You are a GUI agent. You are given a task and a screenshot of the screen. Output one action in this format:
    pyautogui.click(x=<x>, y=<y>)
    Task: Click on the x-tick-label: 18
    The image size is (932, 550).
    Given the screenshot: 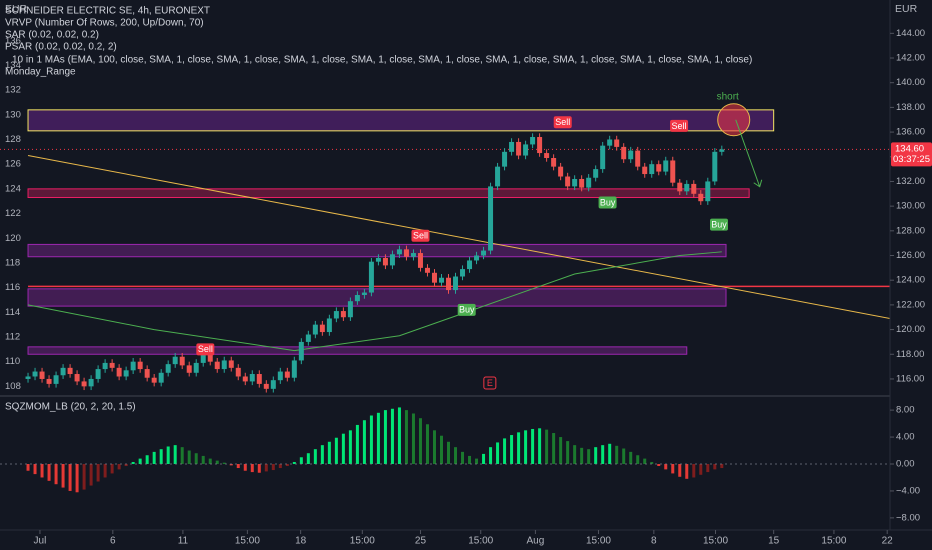 What is the action you would take?
    pyautogui.click(x=301, y=541)
    